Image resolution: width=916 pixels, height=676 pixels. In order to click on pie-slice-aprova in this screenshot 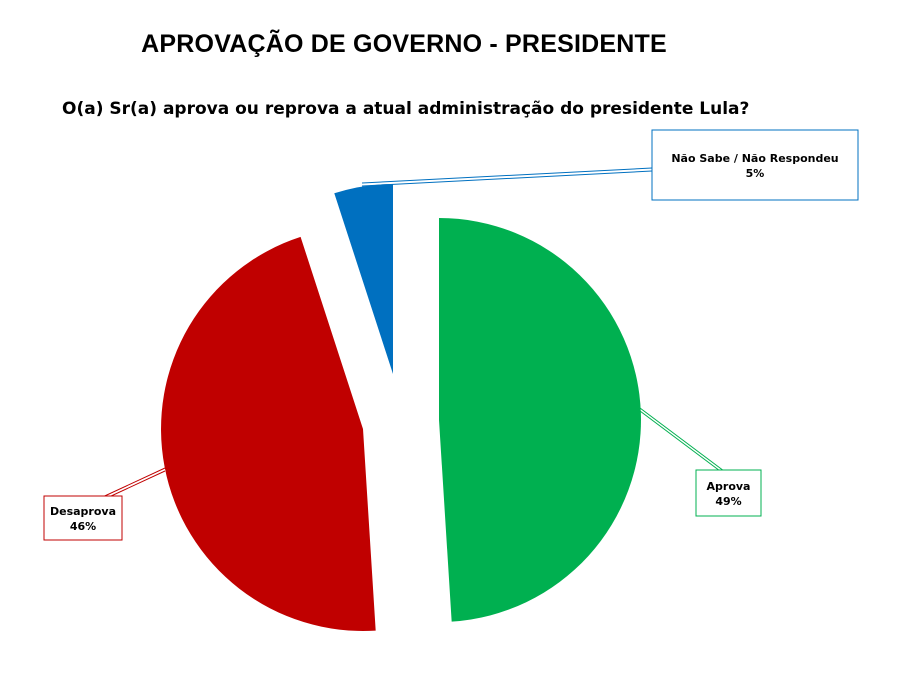, I will do `click(540, 420)`.